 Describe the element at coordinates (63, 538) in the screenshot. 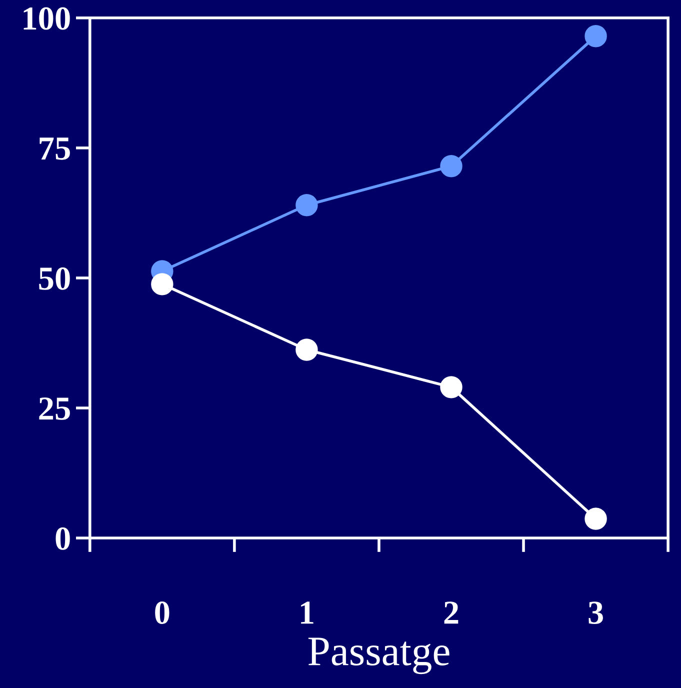

I see `y-tick-label: 0` at that location.